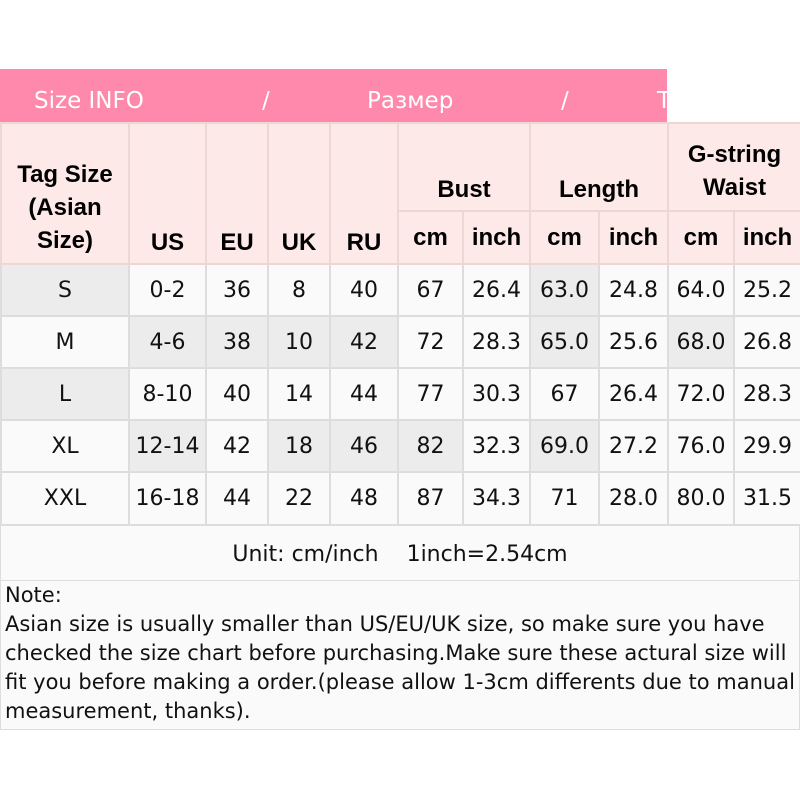 This screenshot has height=800, width=800. I want to click on cell-us: 8-10, so click(167, 394).